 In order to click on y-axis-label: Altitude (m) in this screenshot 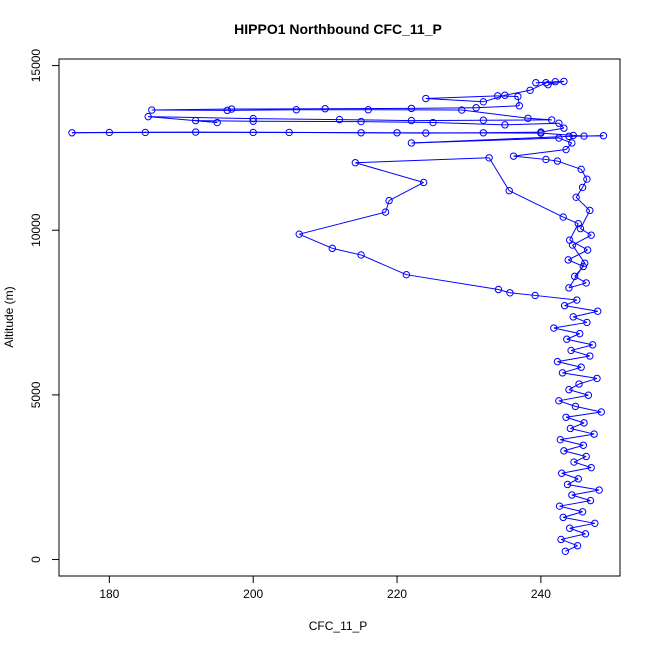, I will do `click(9, 316)`.